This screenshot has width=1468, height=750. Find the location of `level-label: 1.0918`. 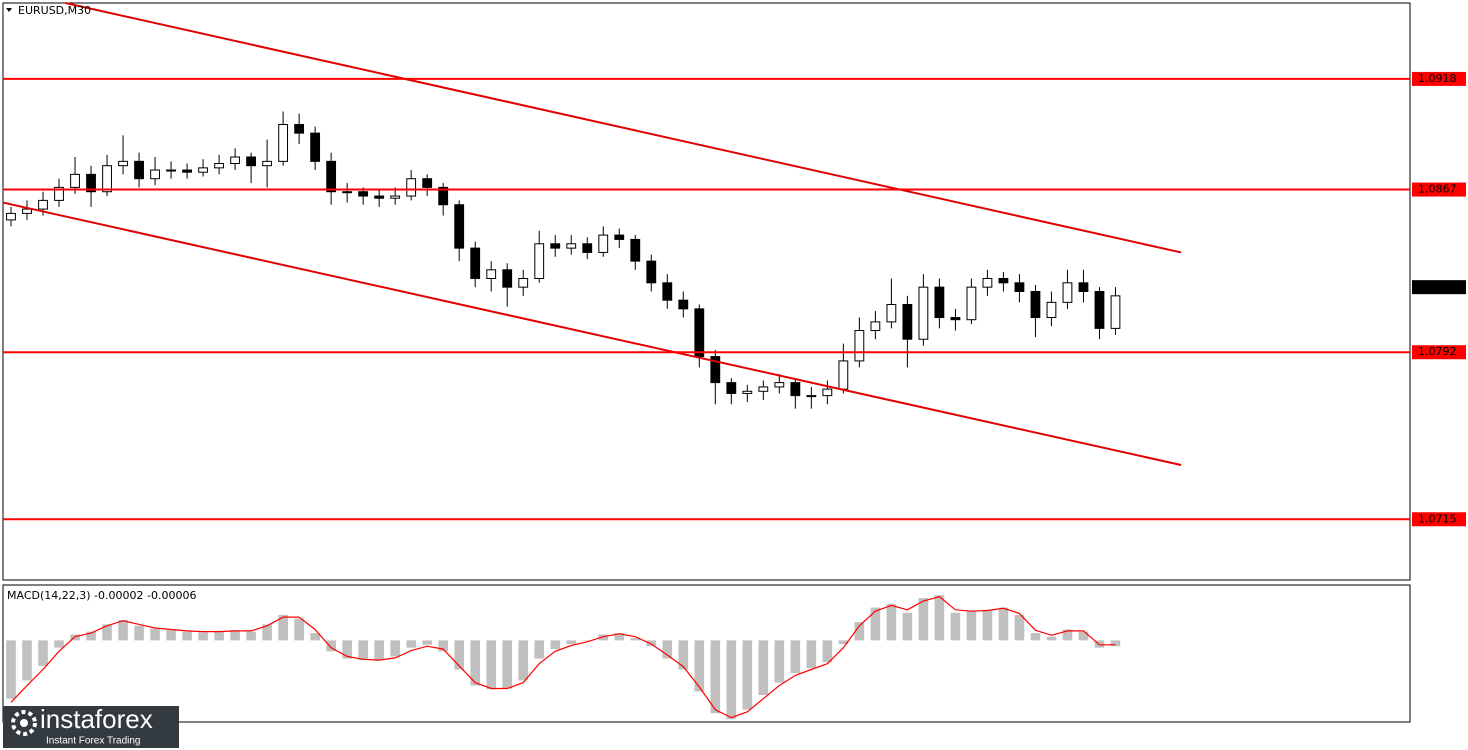

level-label: 1.0918 is located at coordinates (1437, 78).